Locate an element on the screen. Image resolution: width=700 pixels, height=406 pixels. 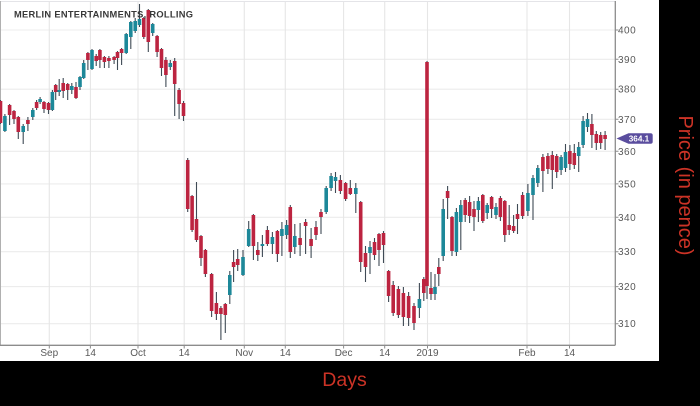
svg-text: 400 is located at coordinates (627, 31).